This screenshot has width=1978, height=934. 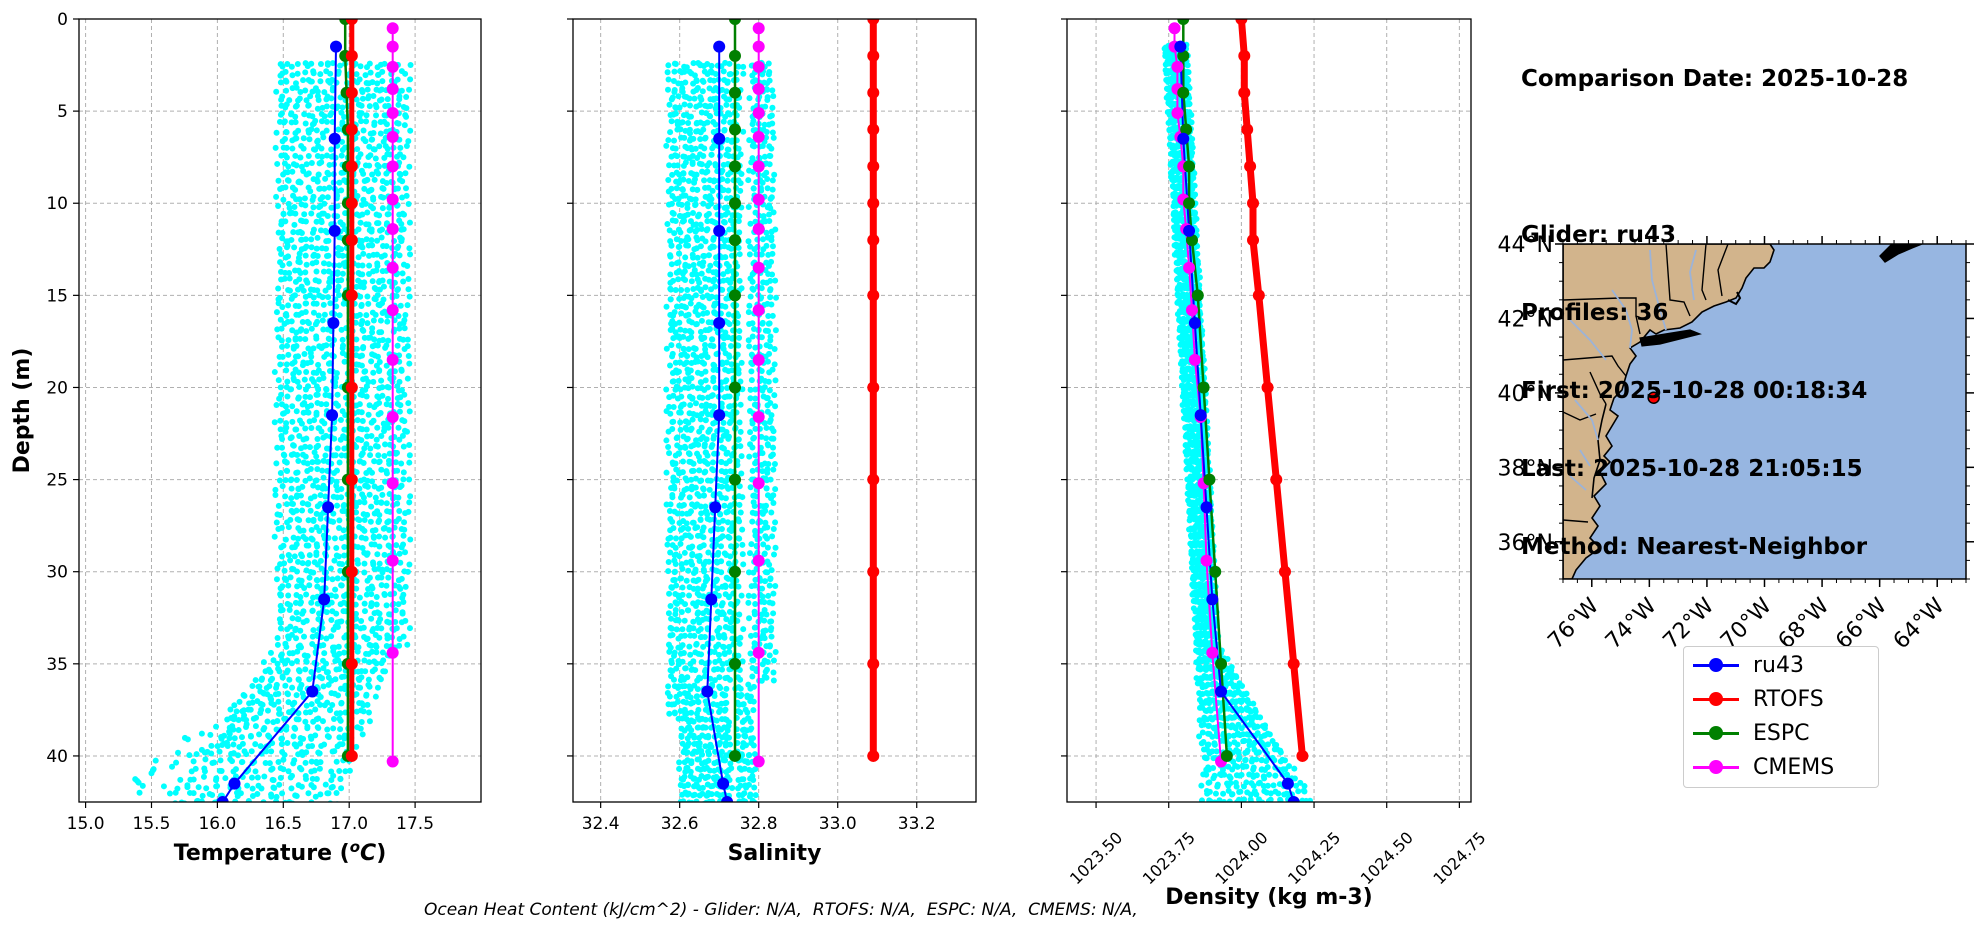 I want to click on series-line-ru43, so click(x=717, y=424).